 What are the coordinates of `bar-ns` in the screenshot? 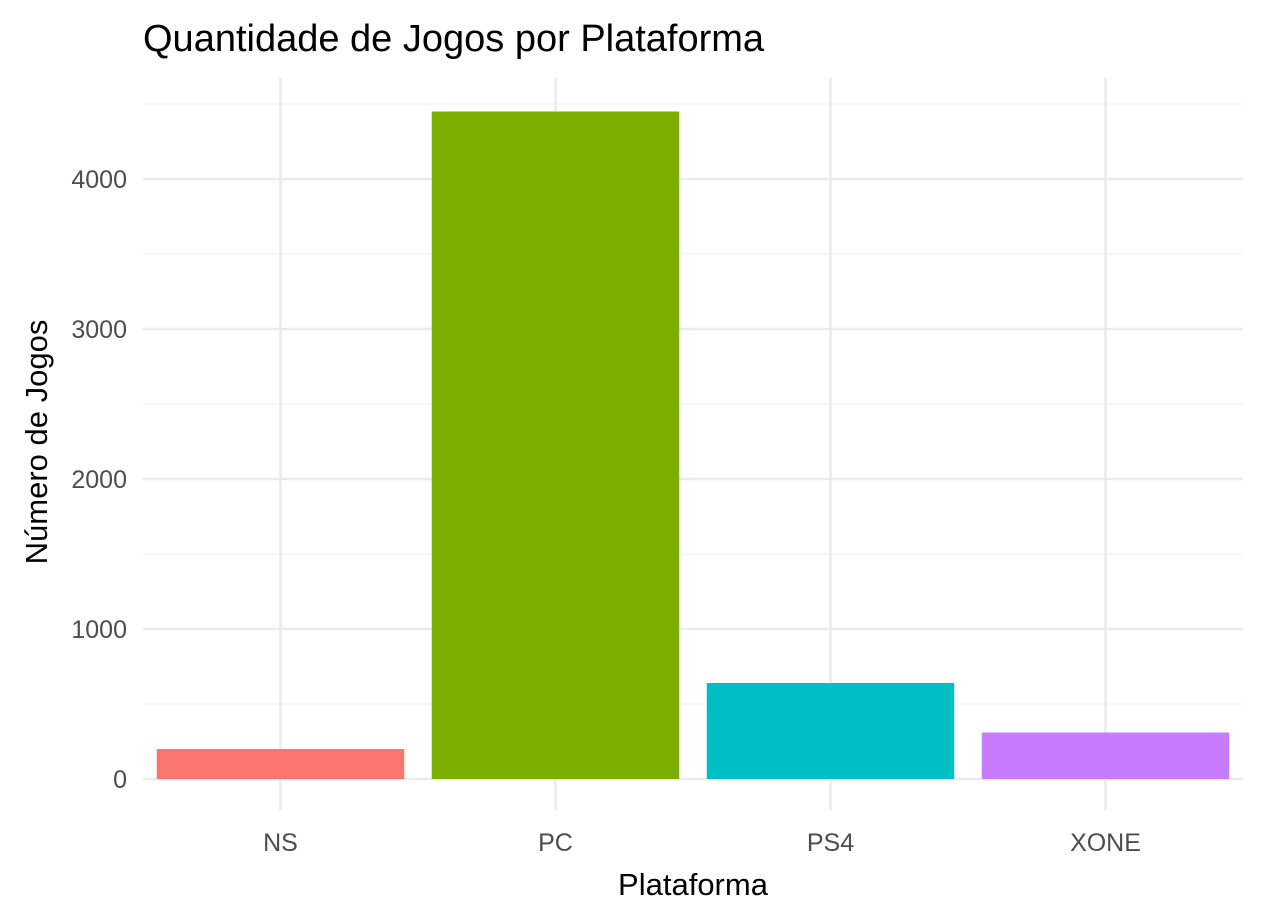 It's located at (280, 764).